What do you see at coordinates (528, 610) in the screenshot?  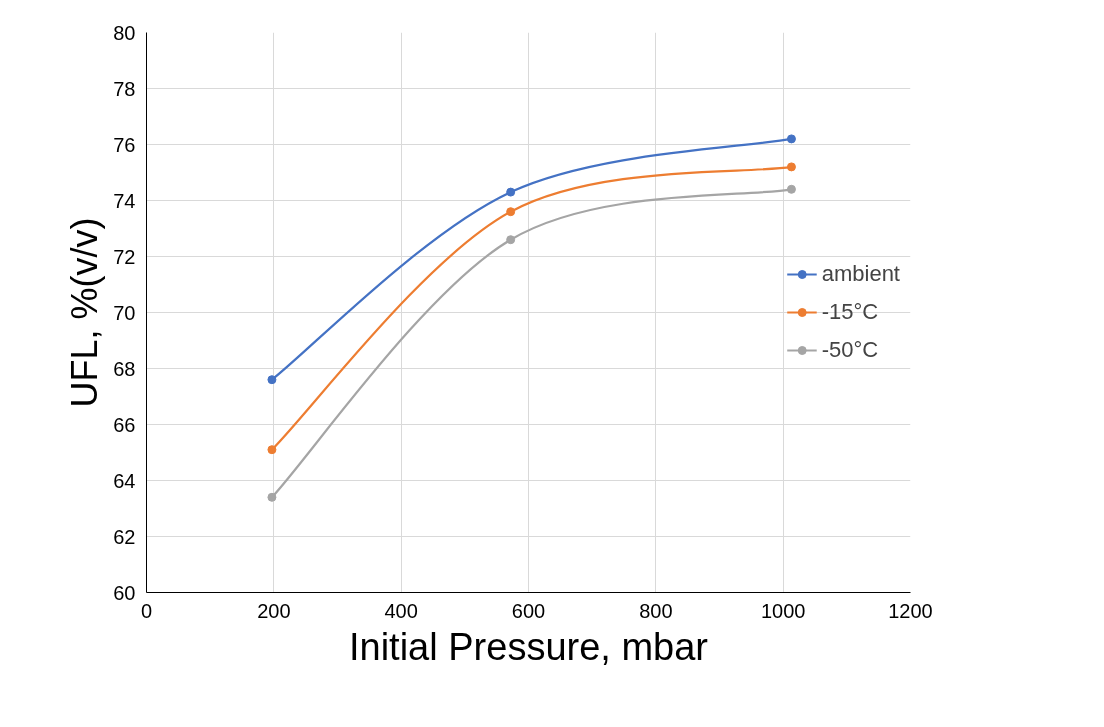 I see `x-tick-label: 600` at bounding box center [528, 610].